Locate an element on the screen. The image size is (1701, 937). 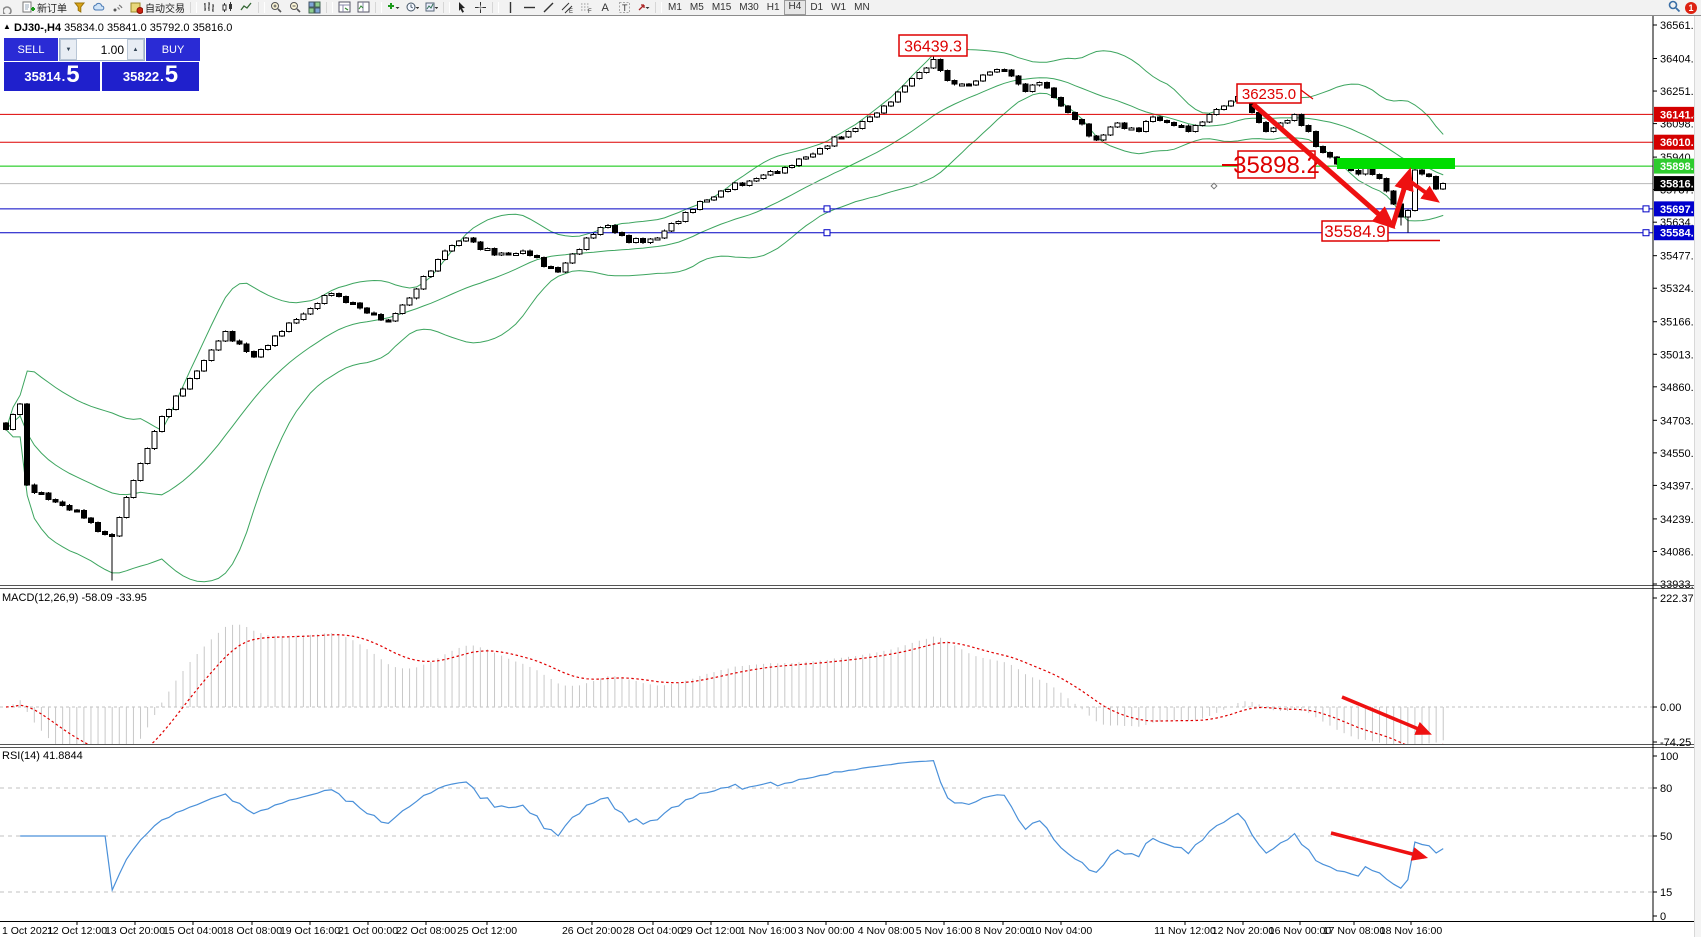
add-indicator-dropdown is located at coordinates (393, 7).